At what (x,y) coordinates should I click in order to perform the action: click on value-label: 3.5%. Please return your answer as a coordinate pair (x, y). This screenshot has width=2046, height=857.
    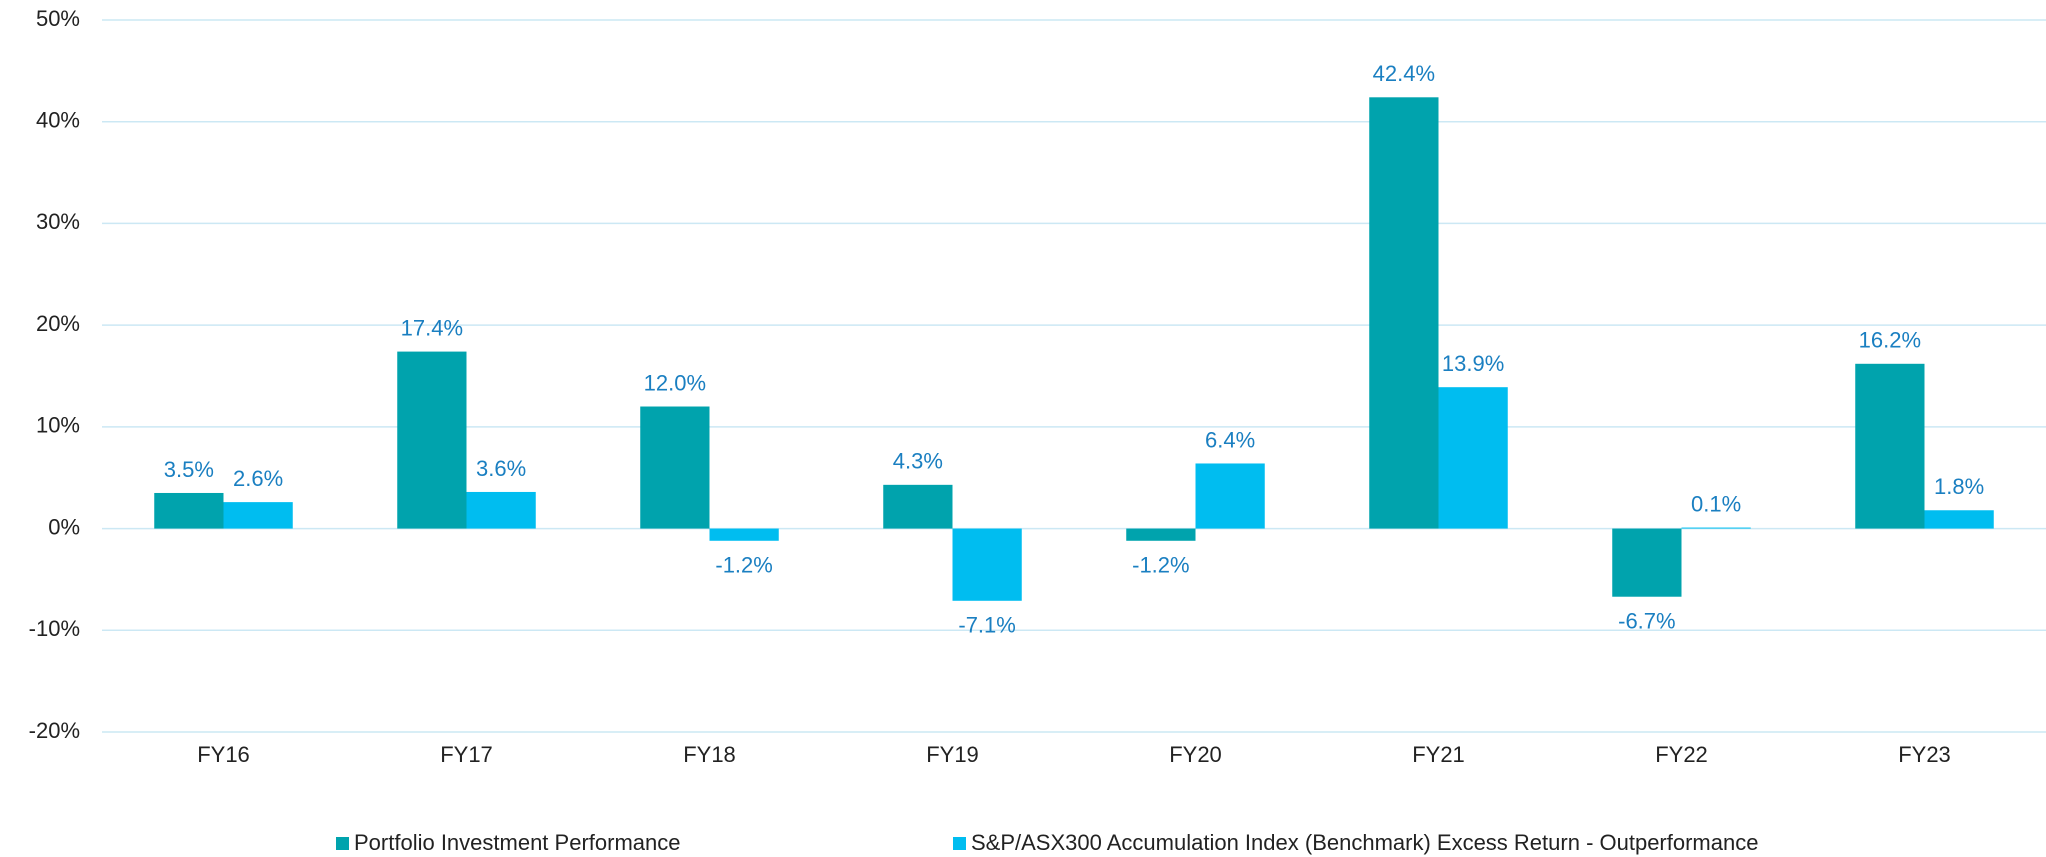
    Looking at the image, I should click on (189, 469).